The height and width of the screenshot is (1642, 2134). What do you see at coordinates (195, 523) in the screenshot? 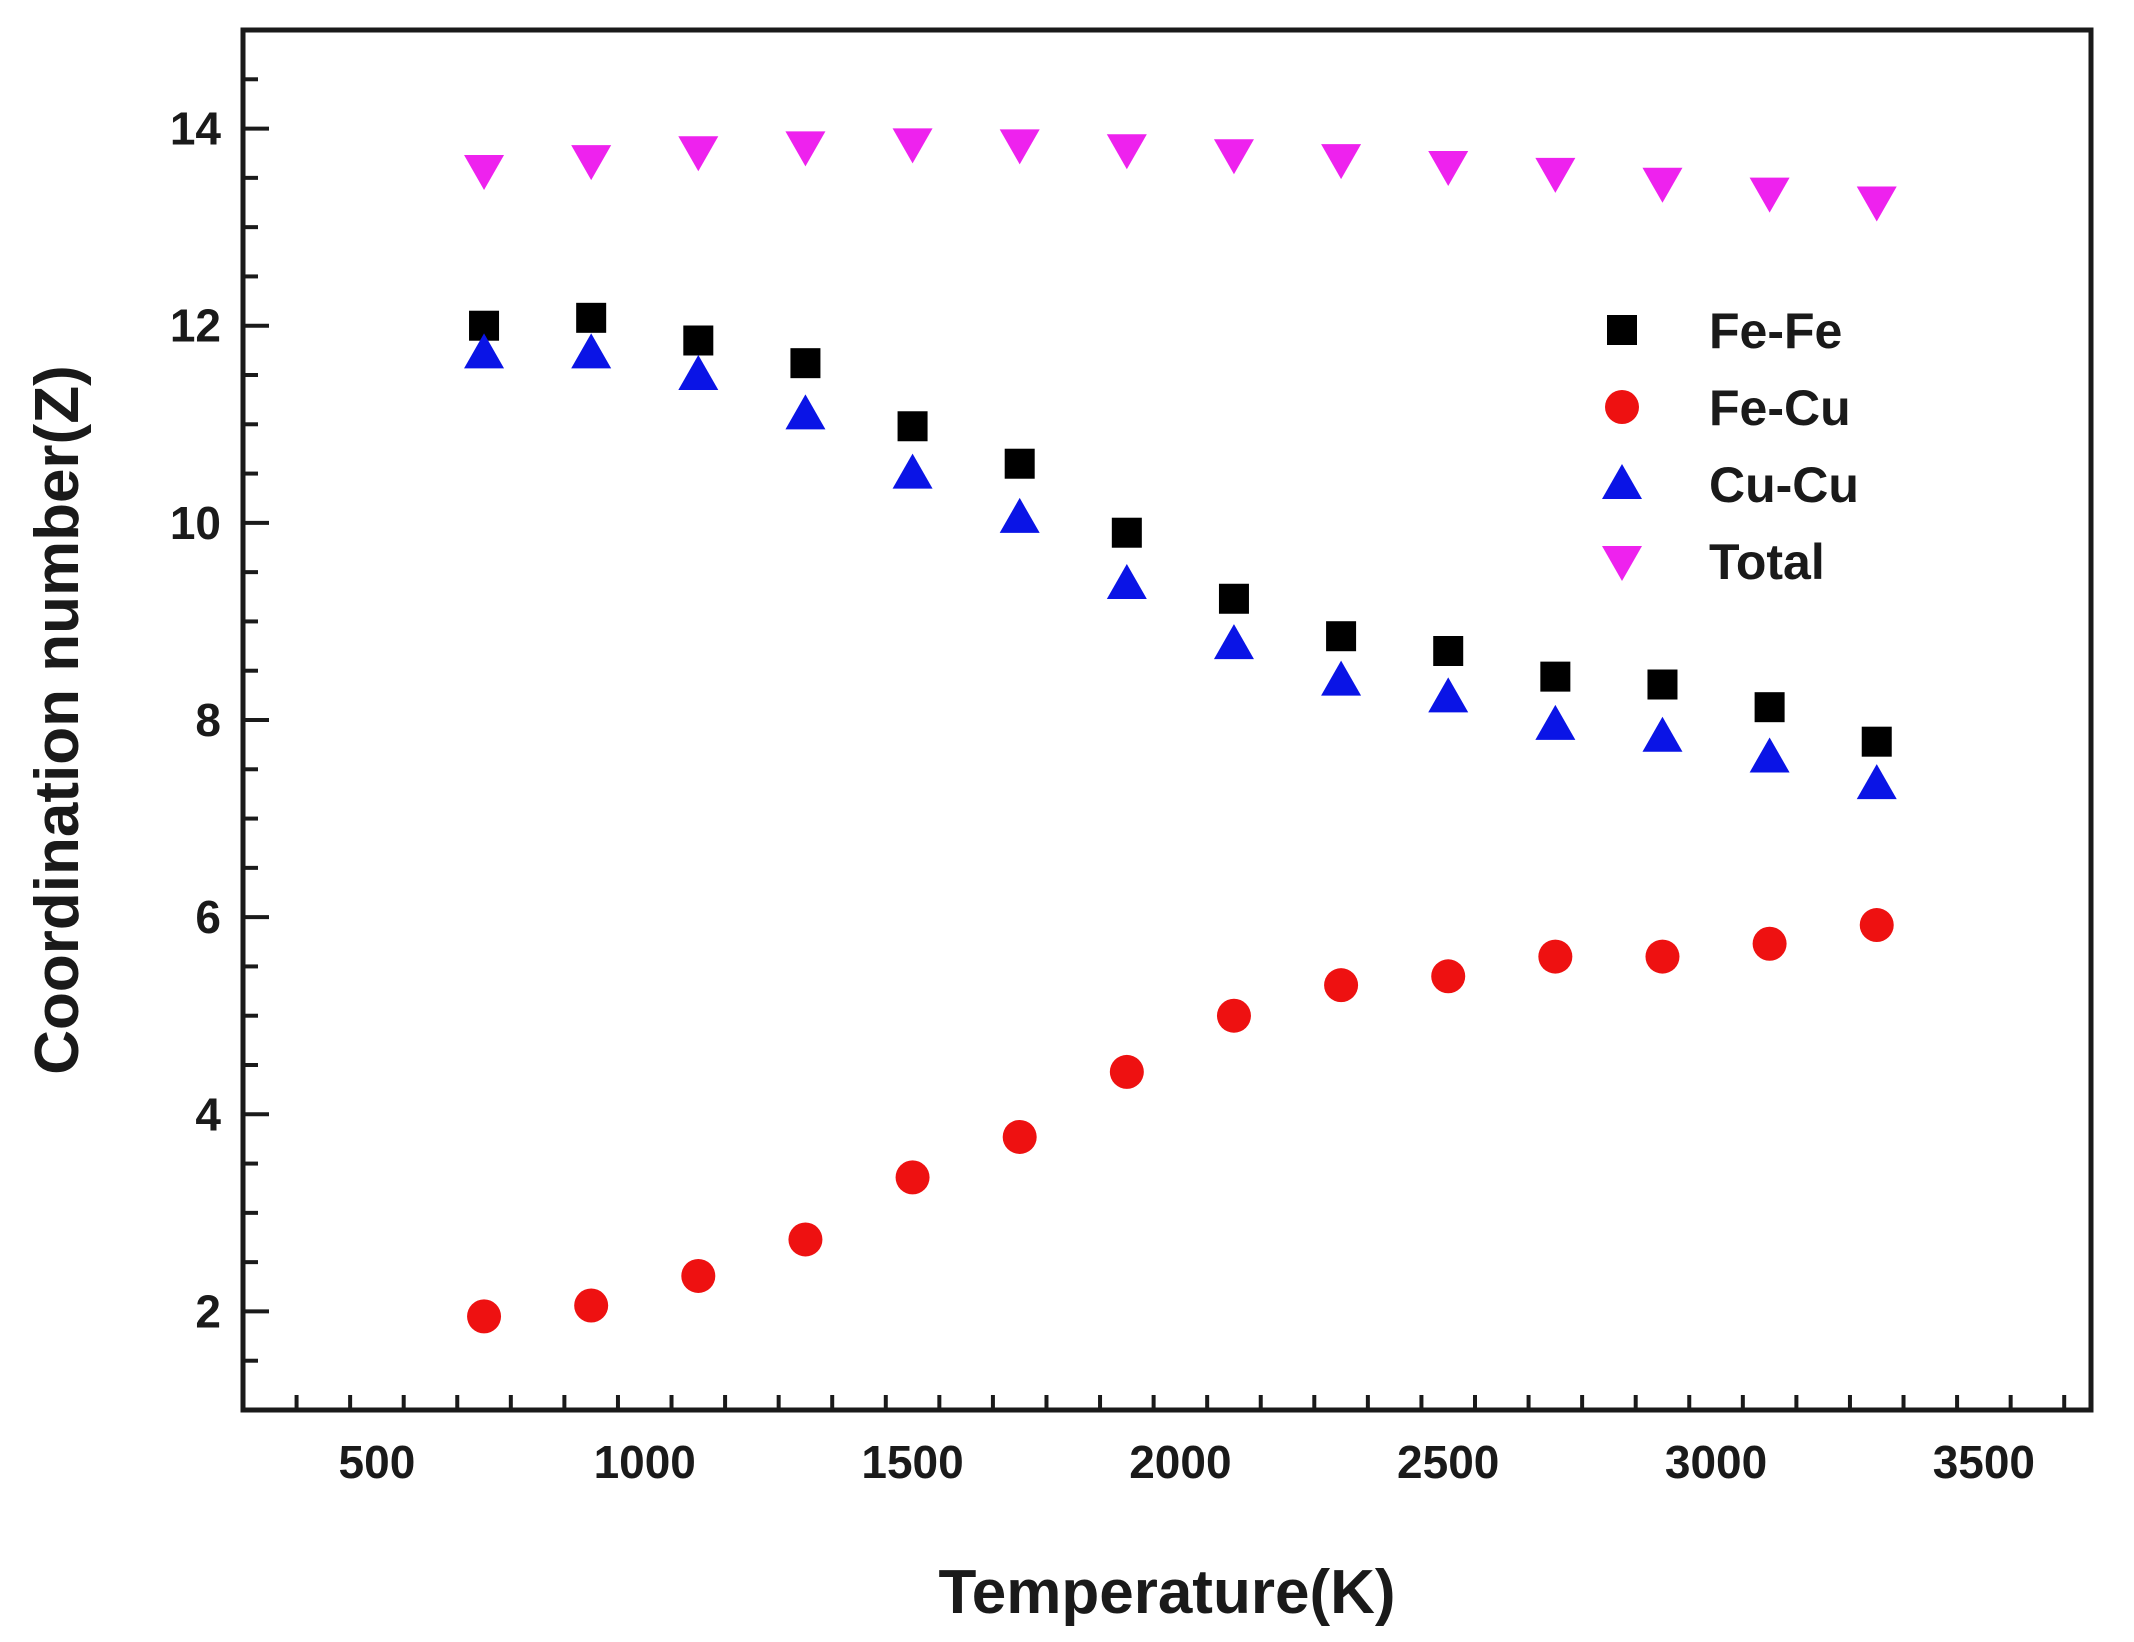
I see `y-tick-label: 10` at bounding box center [195, 523].